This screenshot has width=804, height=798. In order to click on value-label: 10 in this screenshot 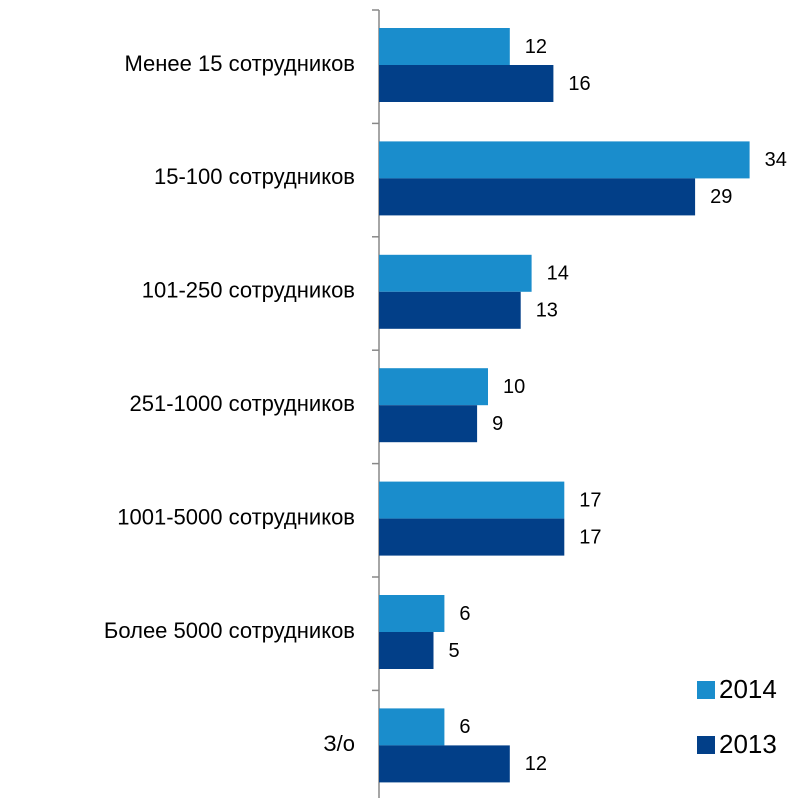, I will do `click(514, 387)`.